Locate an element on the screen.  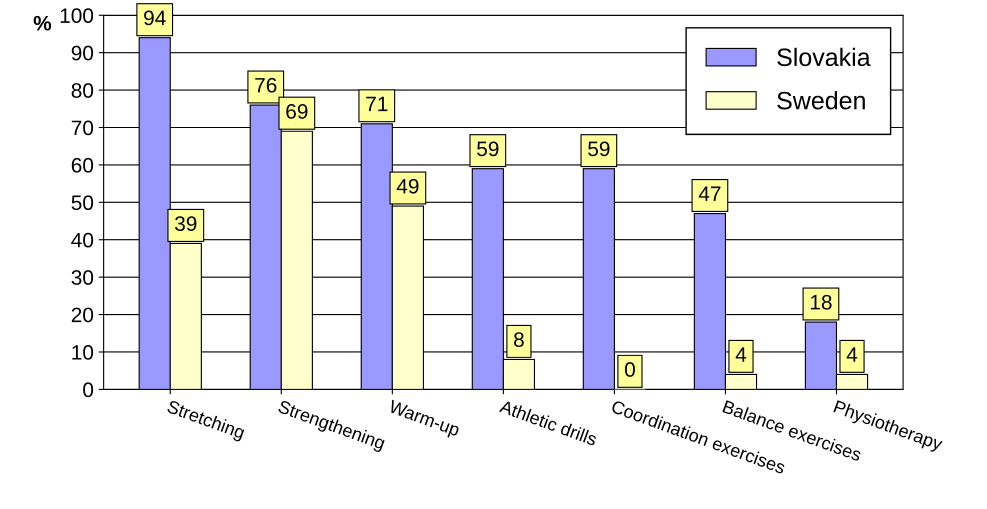
data-label: 76 is located at coordinates (265, 85).